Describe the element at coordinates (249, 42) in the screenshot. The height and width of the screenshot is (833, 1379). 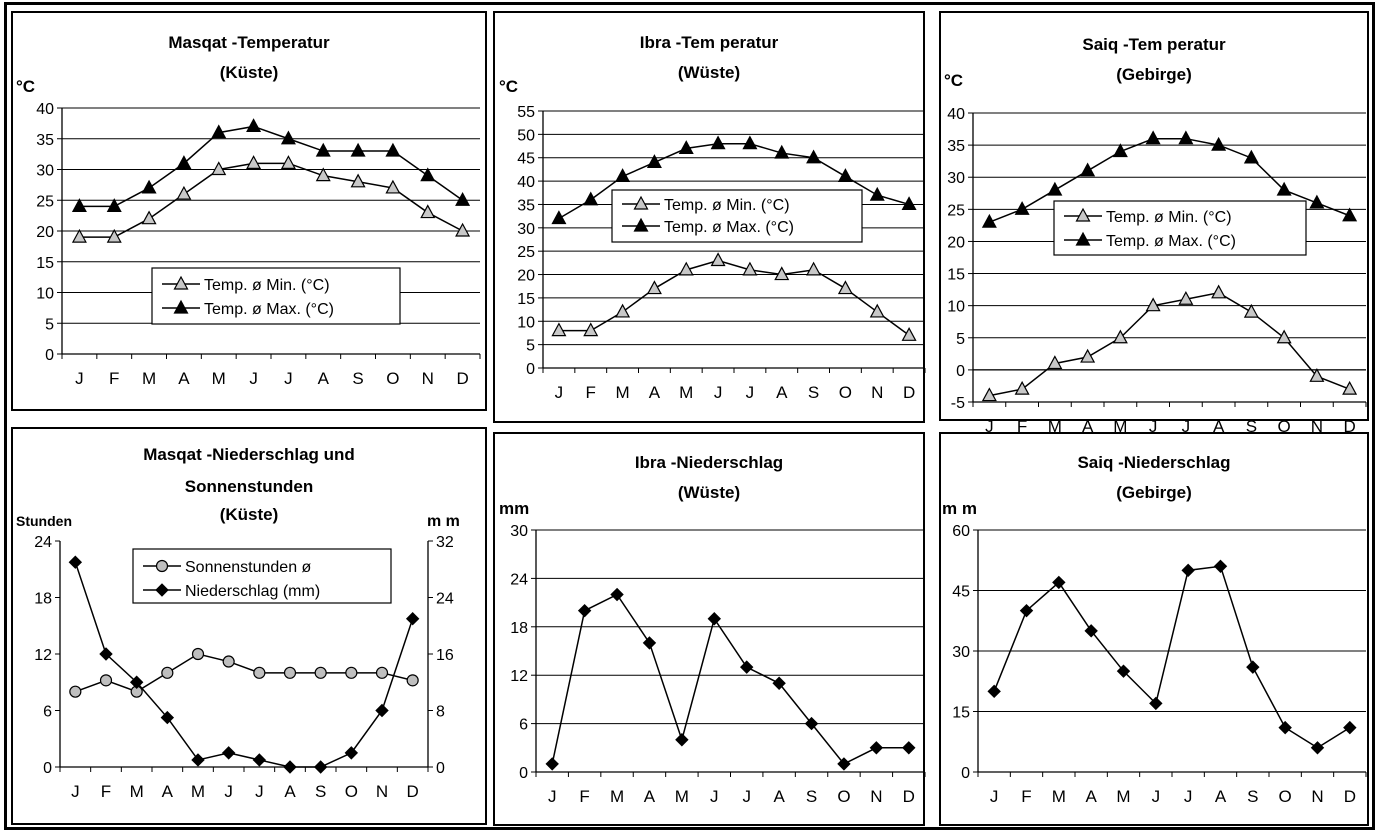
I see `chart-title: Masqat -Temperatur` at that location.